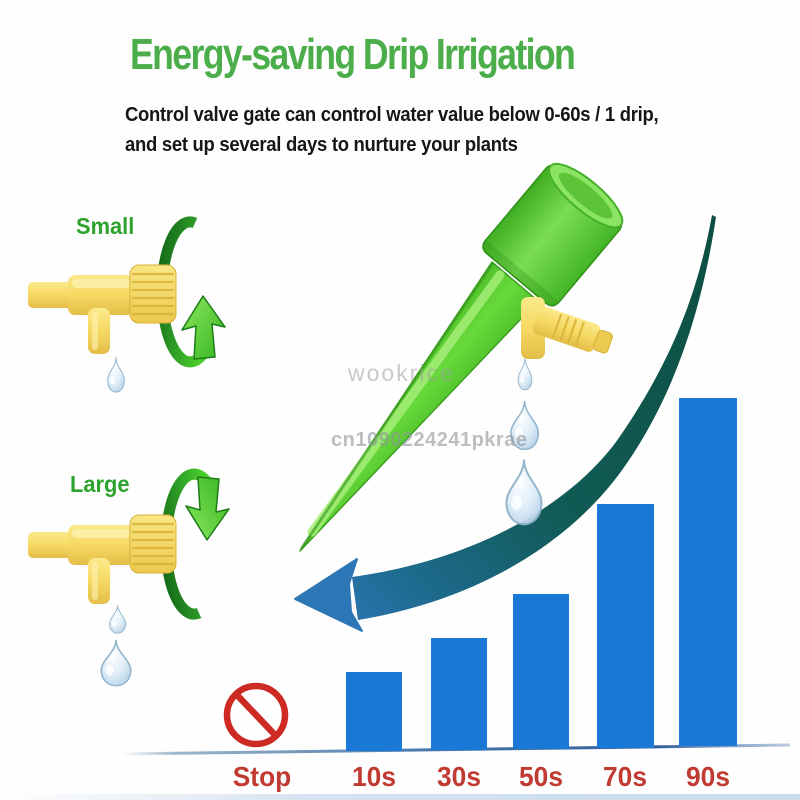  I want to click on category-label-30s: 30s, so click(459, 776).